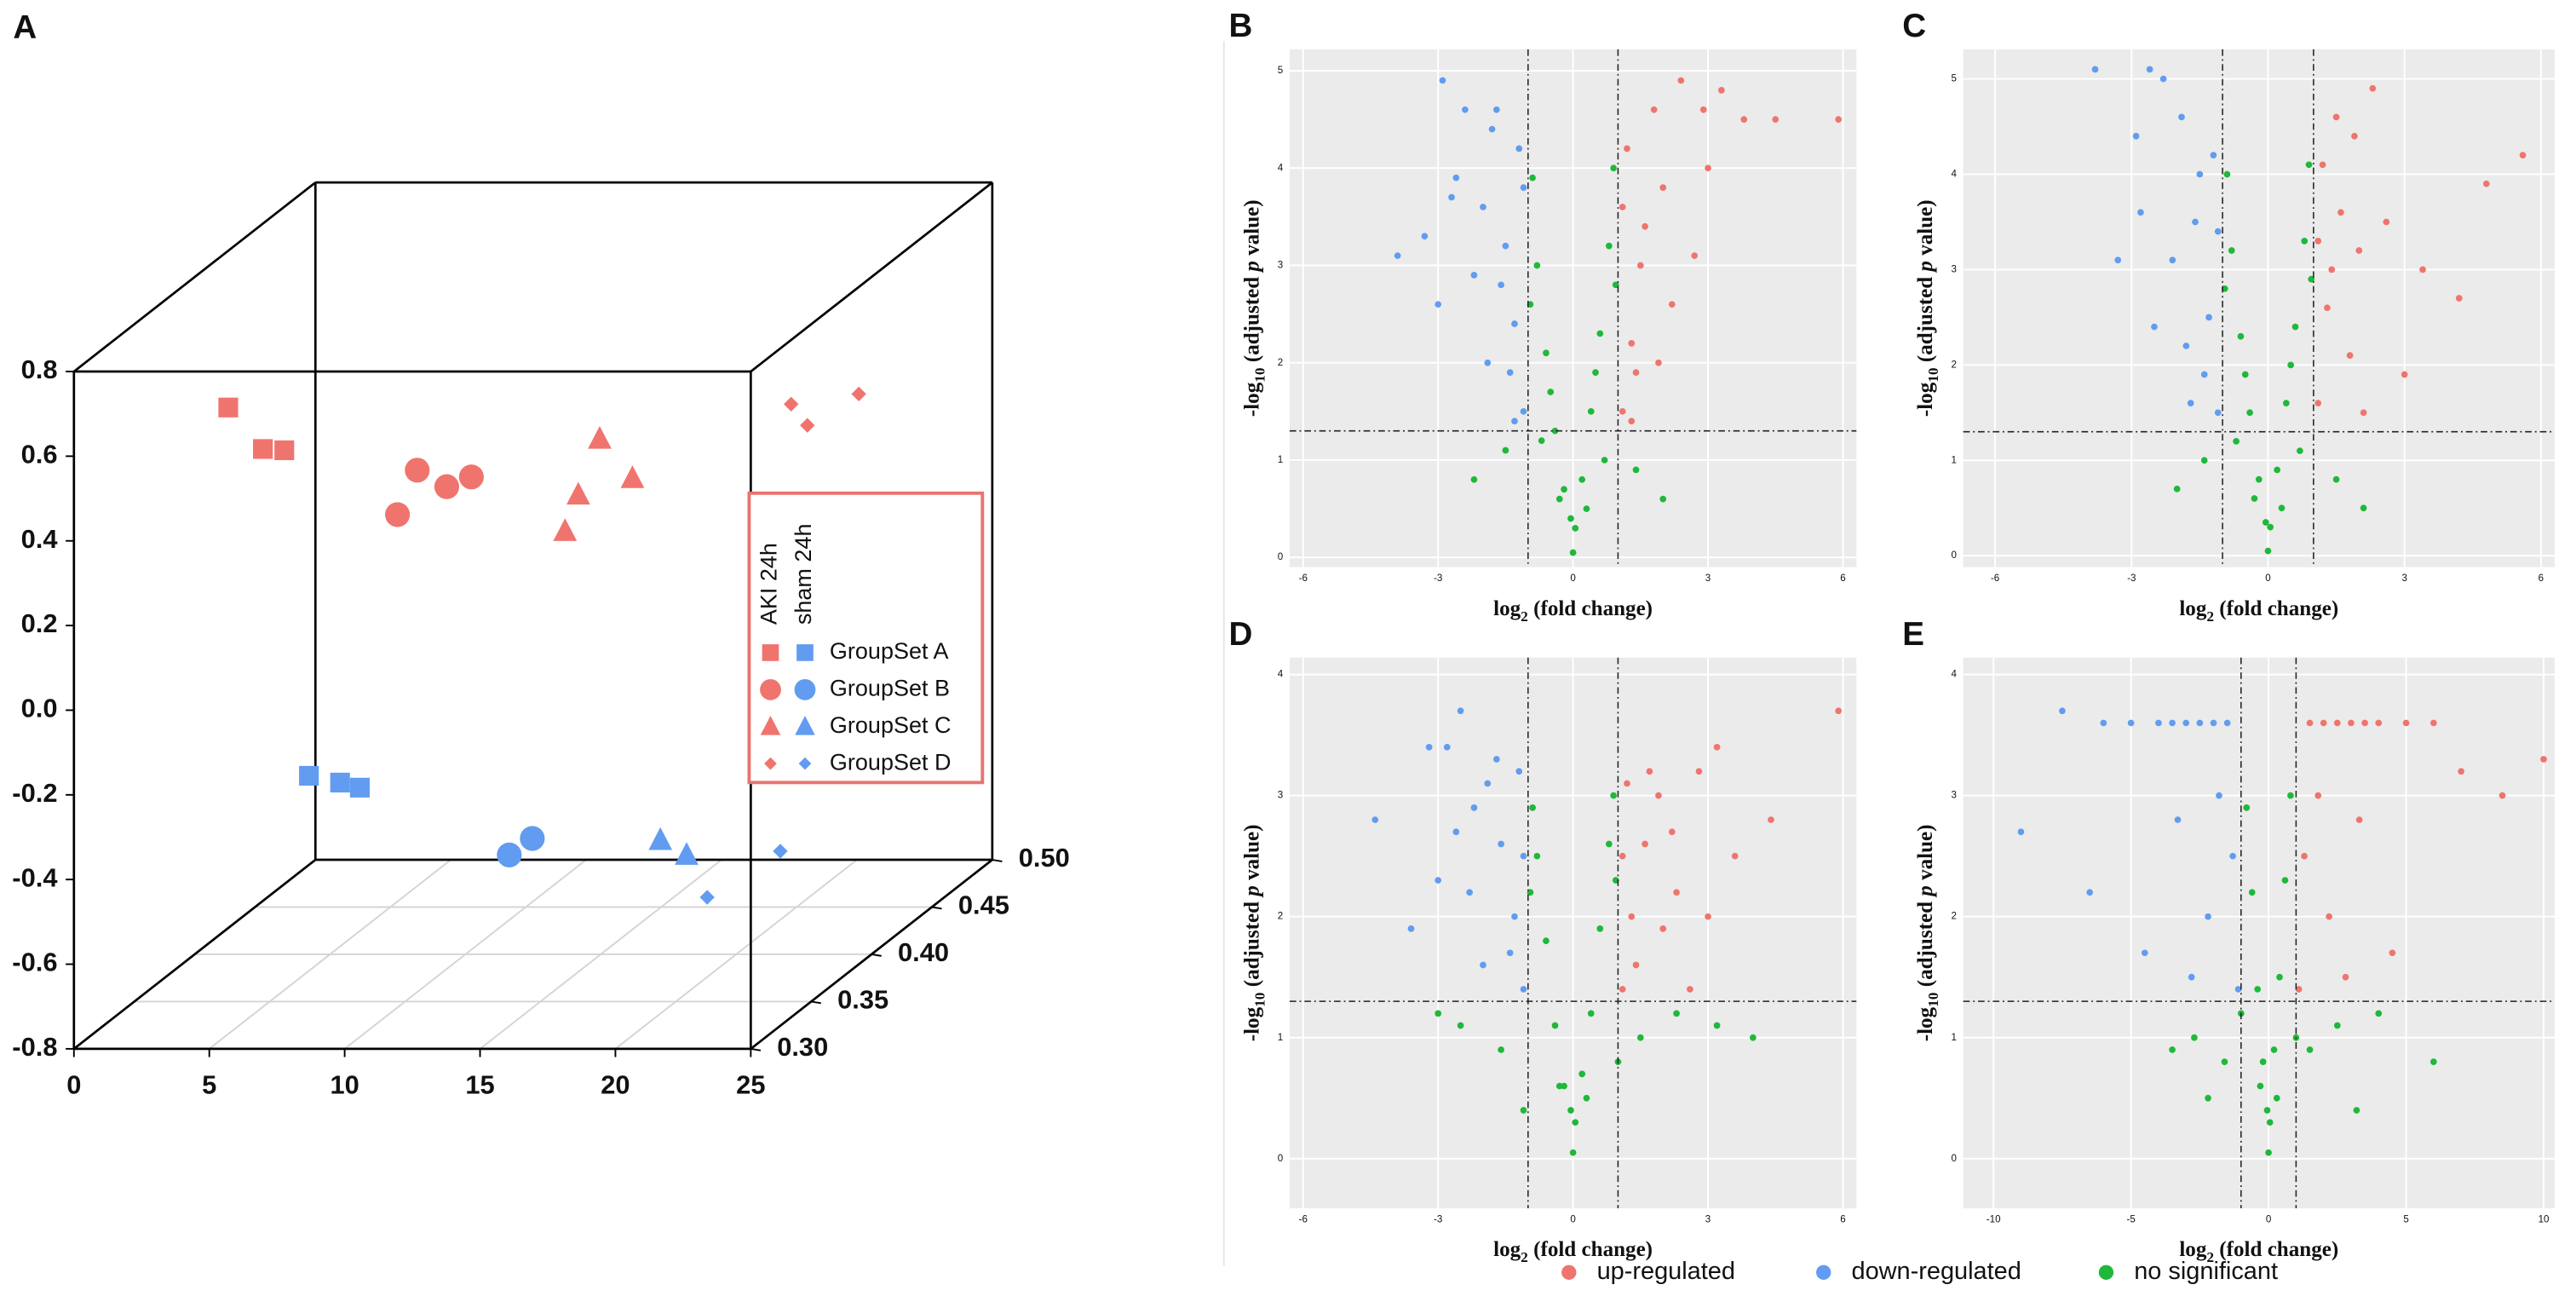  I want to click on legend-label: GroupSet B, so click(890, 688).